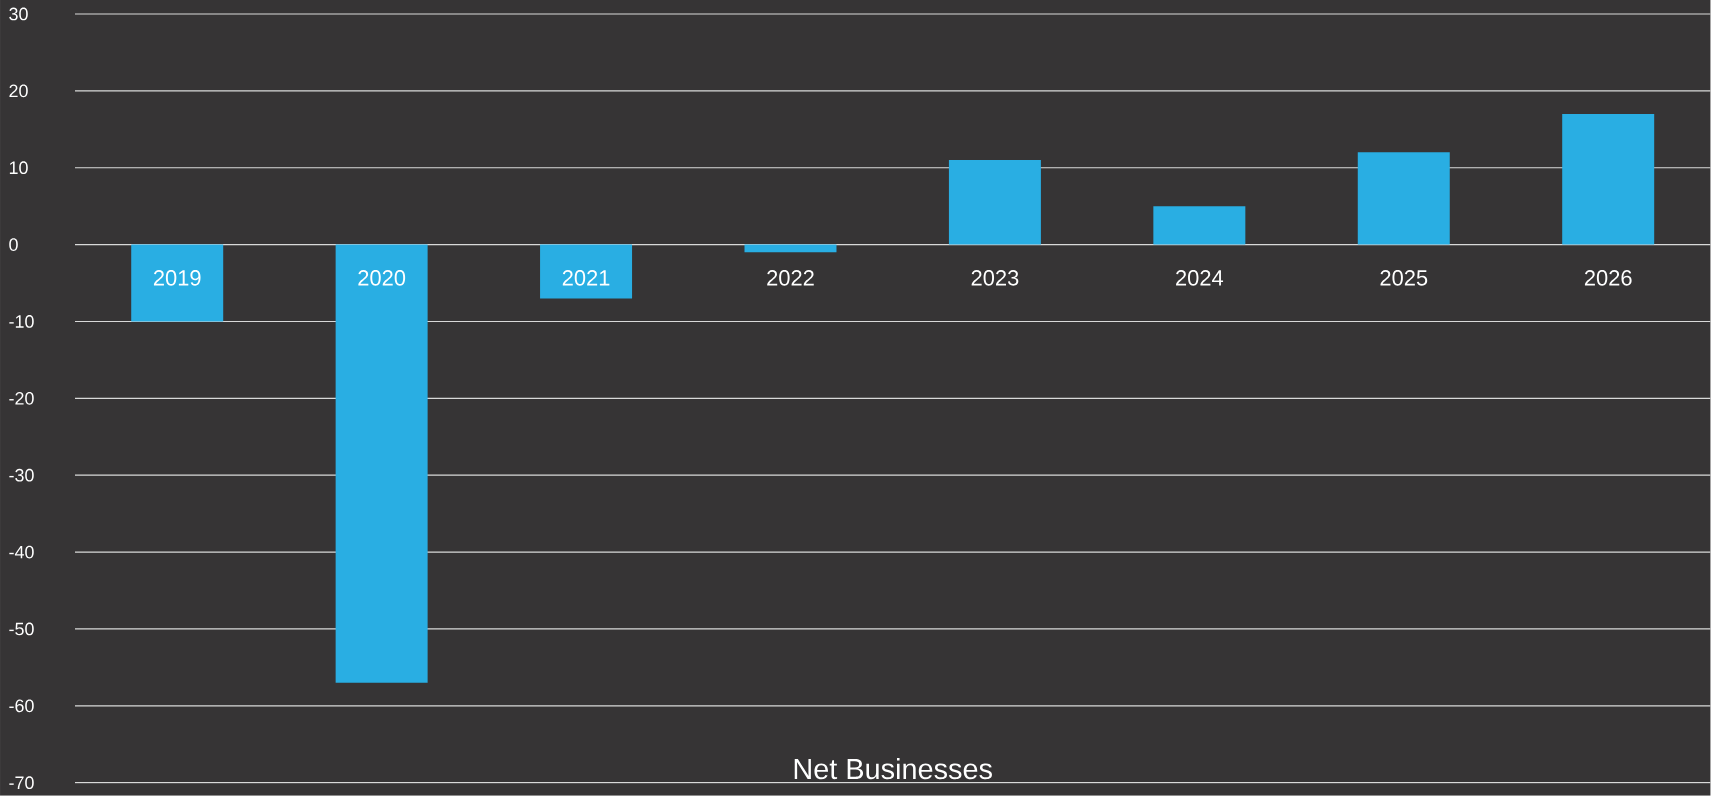 This screenshot has height=796, width=1711. What do you see at coordinates (1404, 278) in the screenshot?
I see `x-tick-label: 2025` at bounding box center [1404, 278].